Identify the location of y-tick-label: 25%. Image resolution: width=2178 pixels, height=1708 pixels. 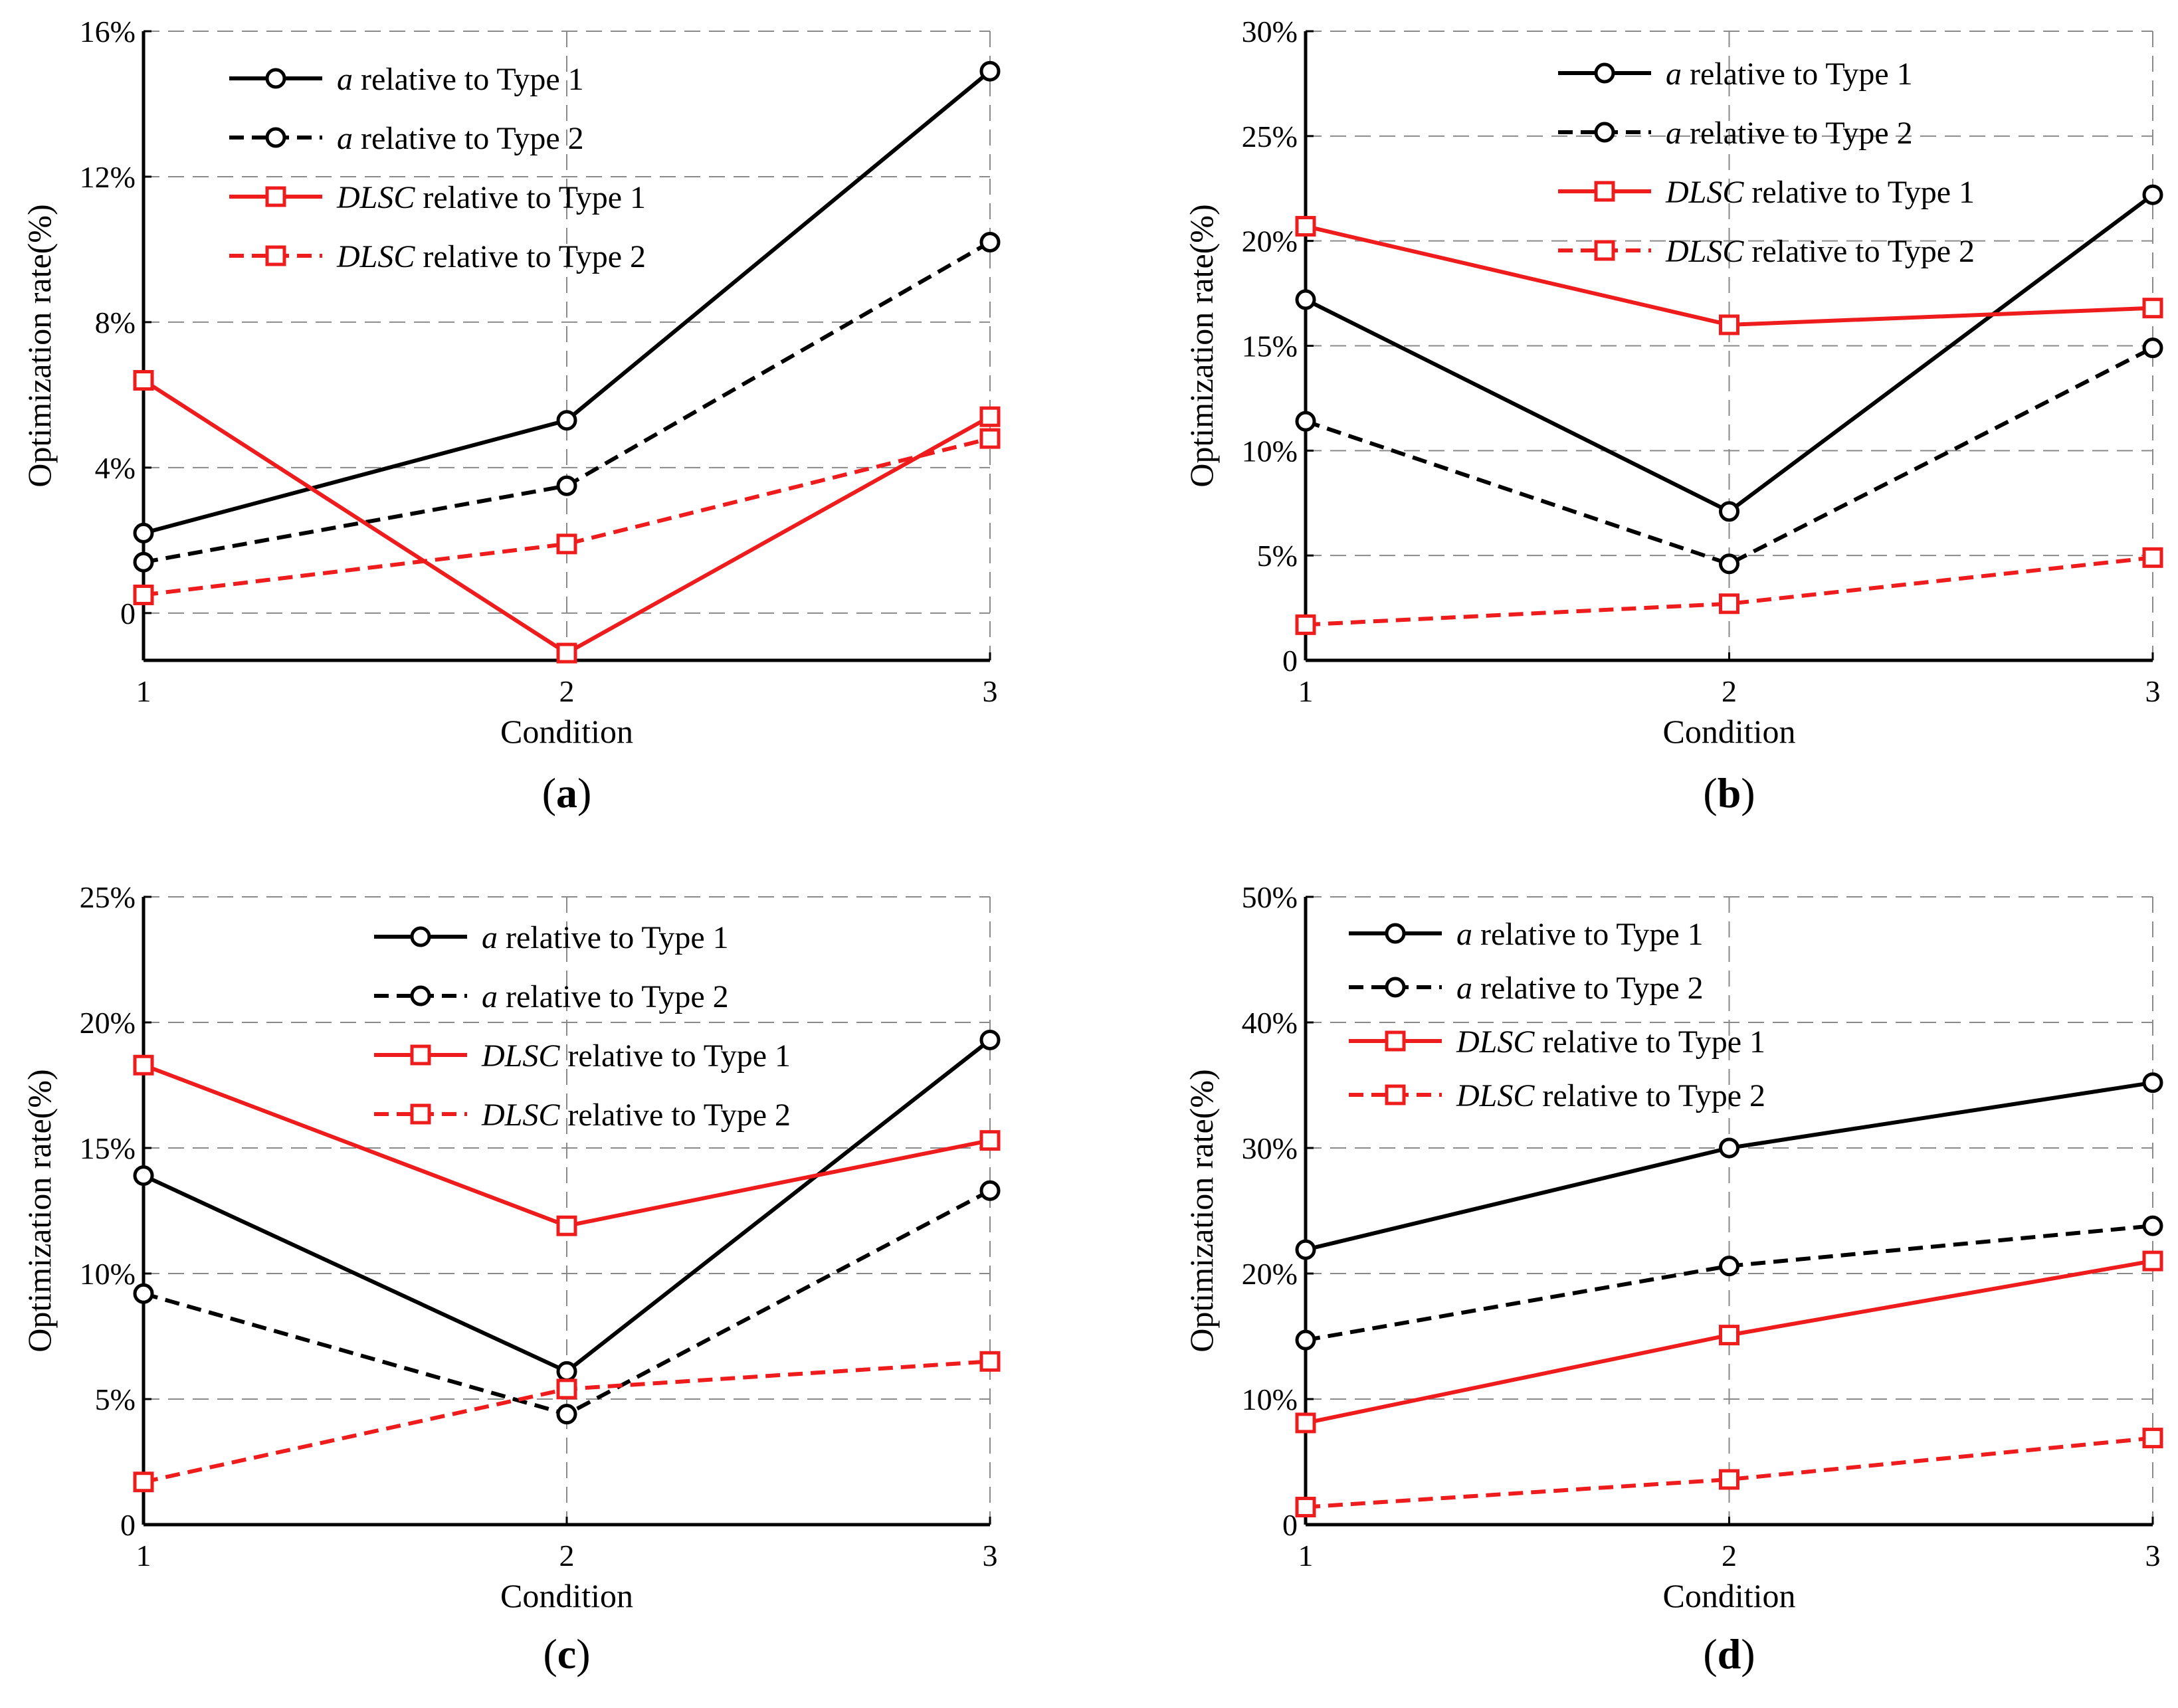
(108, 897).